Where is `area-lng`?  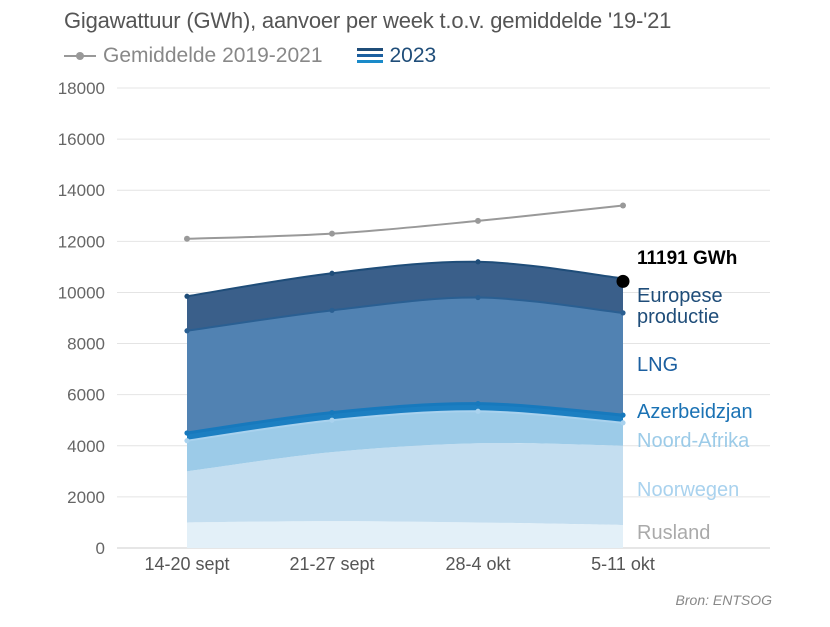 area-lng is located at coordinates (405, 365).